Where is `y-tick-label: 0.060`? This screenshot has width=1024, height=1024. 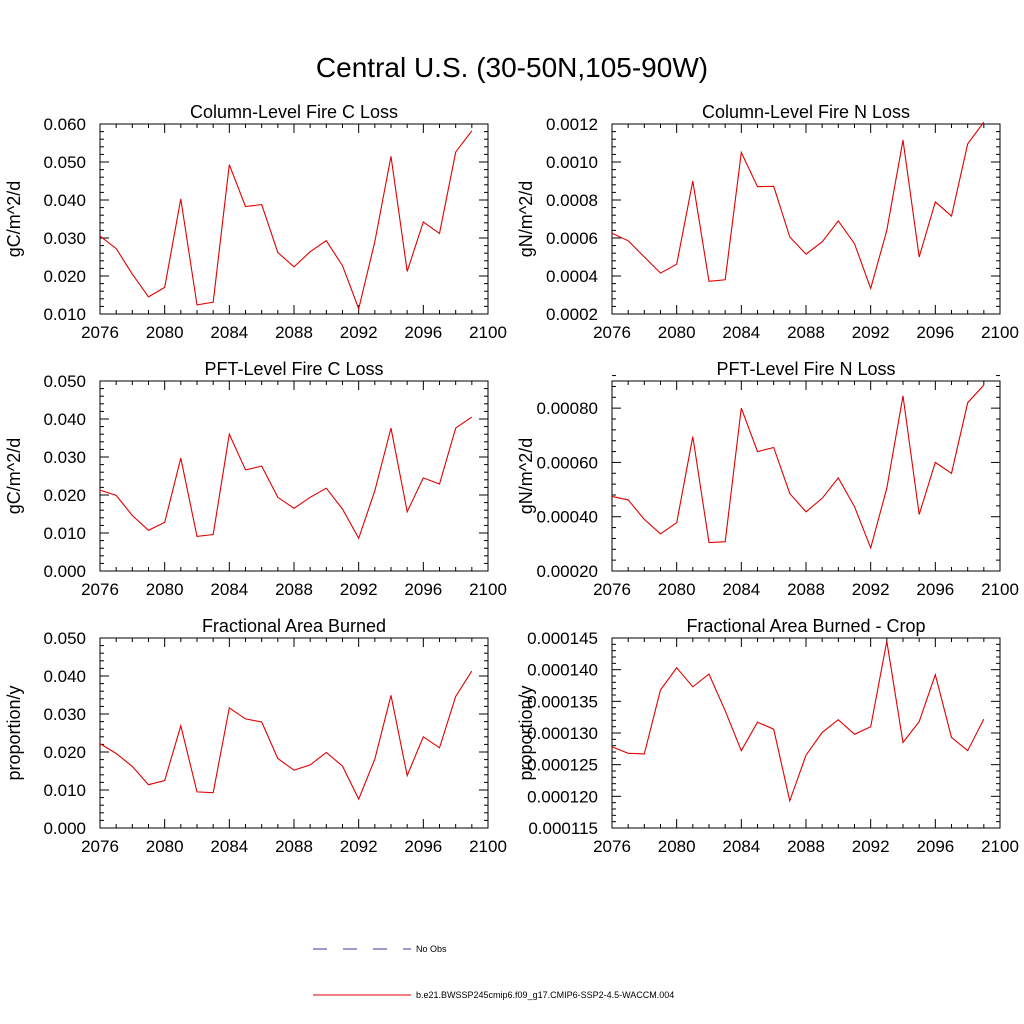
y-tick-label: 0.060 is located at coordinates (64, 124).